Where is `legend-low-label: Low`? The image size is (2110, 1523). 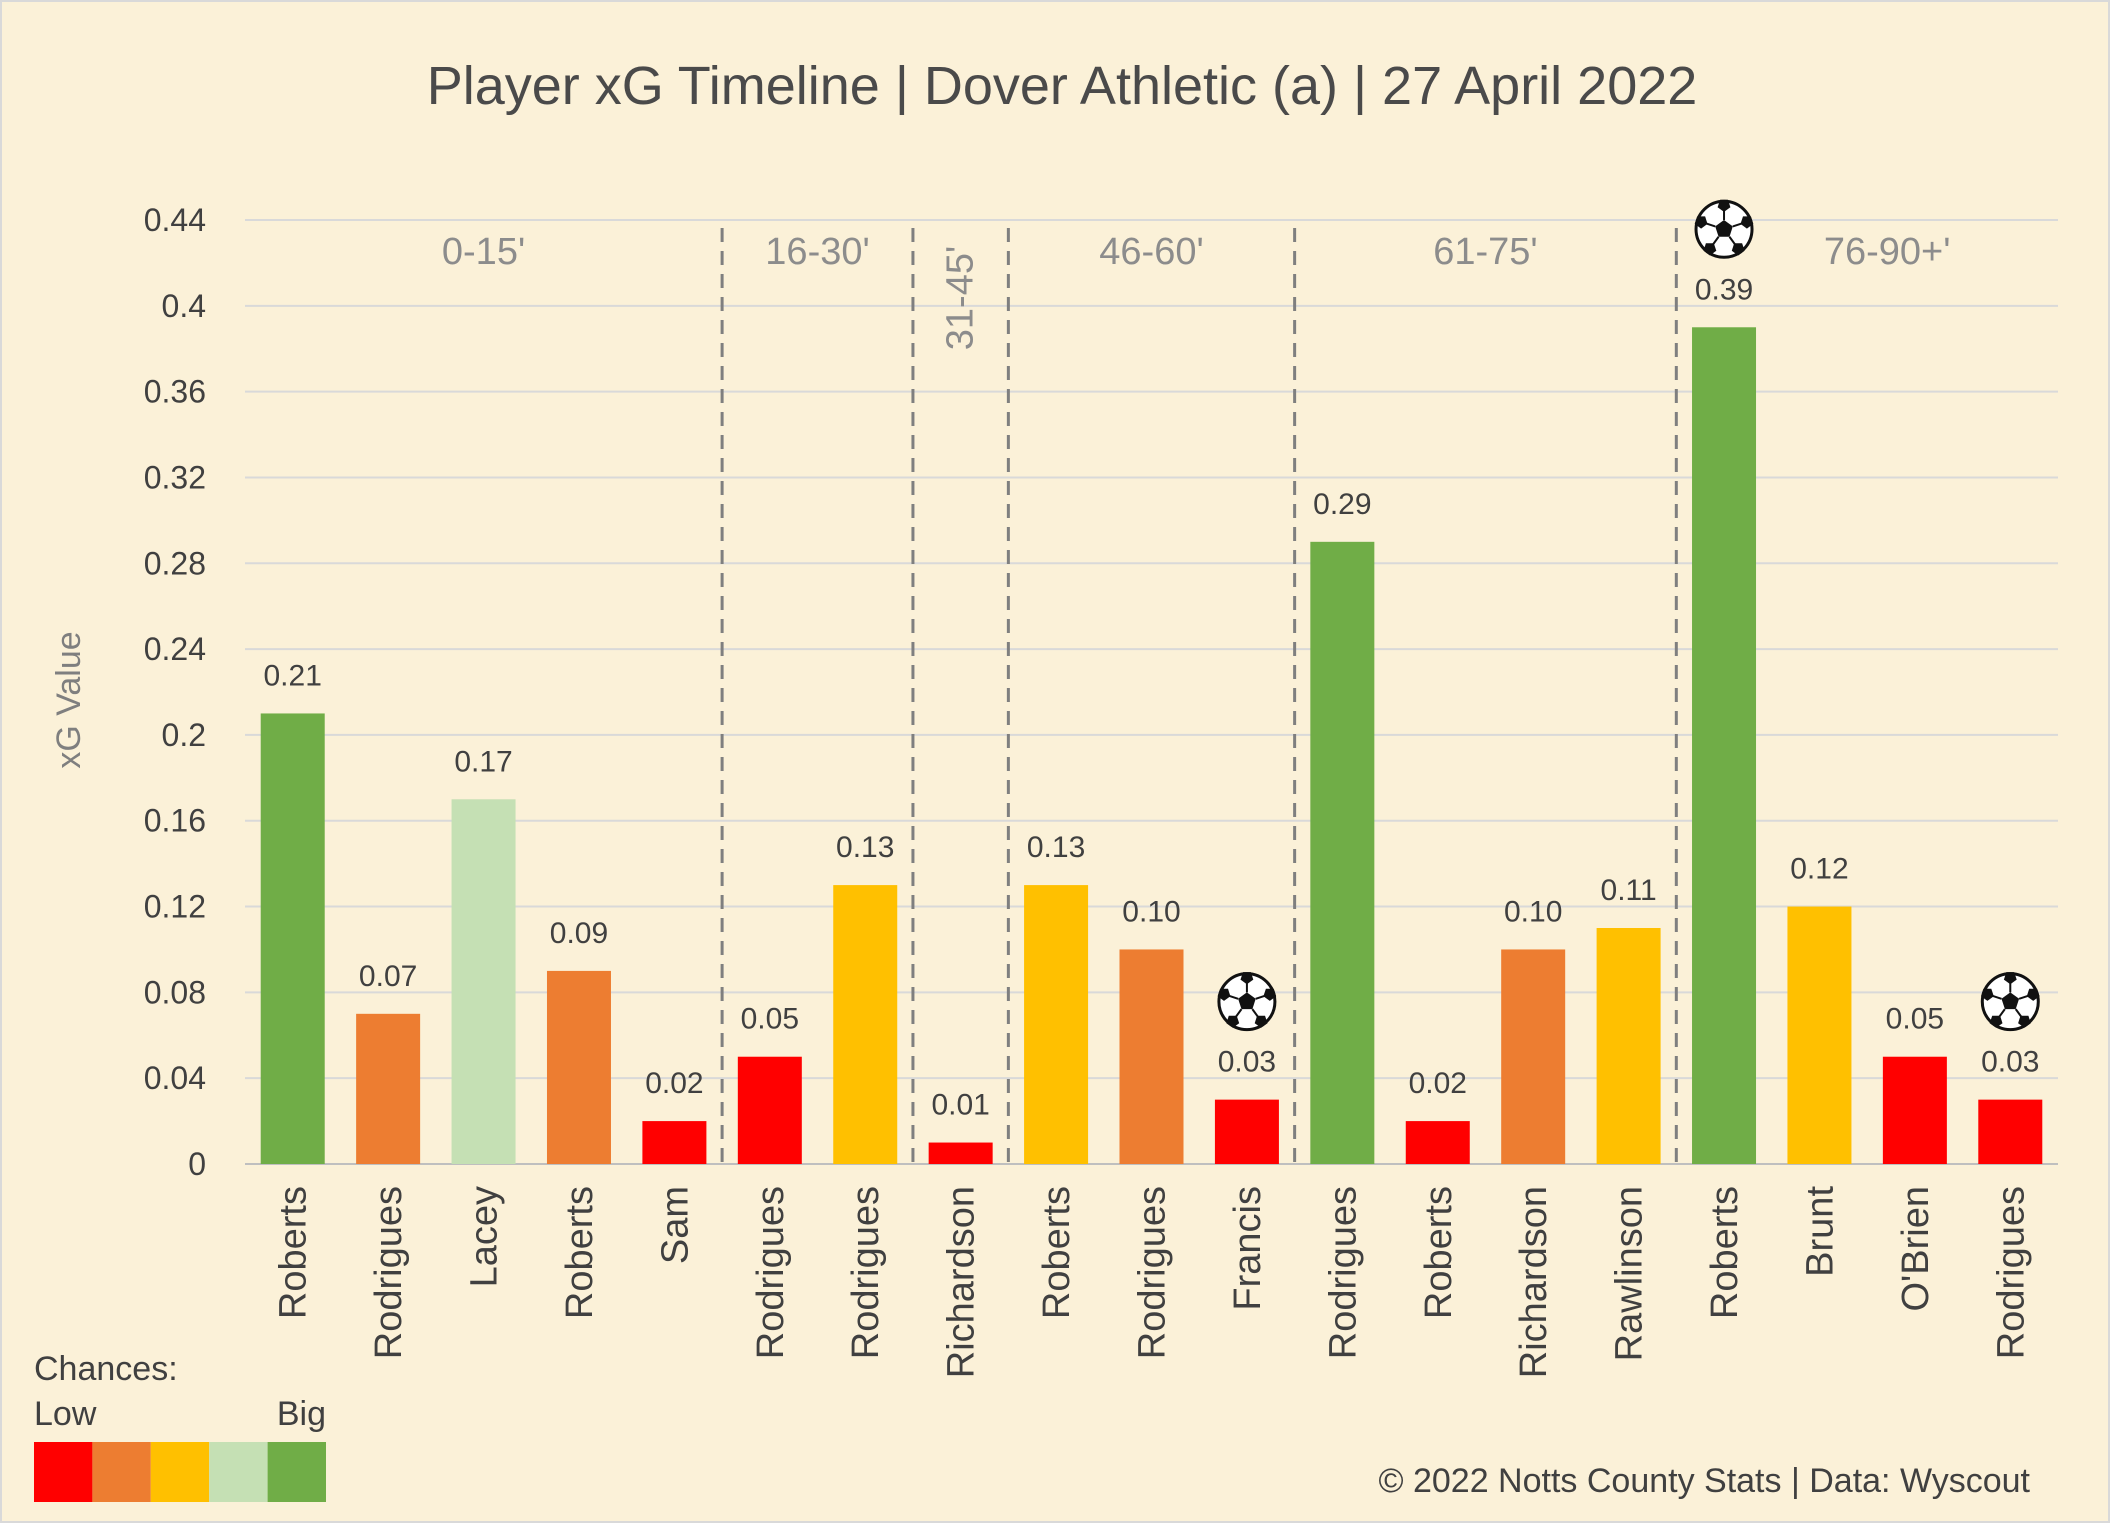 legend-low-label: Low is located at coordinates (65, 1414).